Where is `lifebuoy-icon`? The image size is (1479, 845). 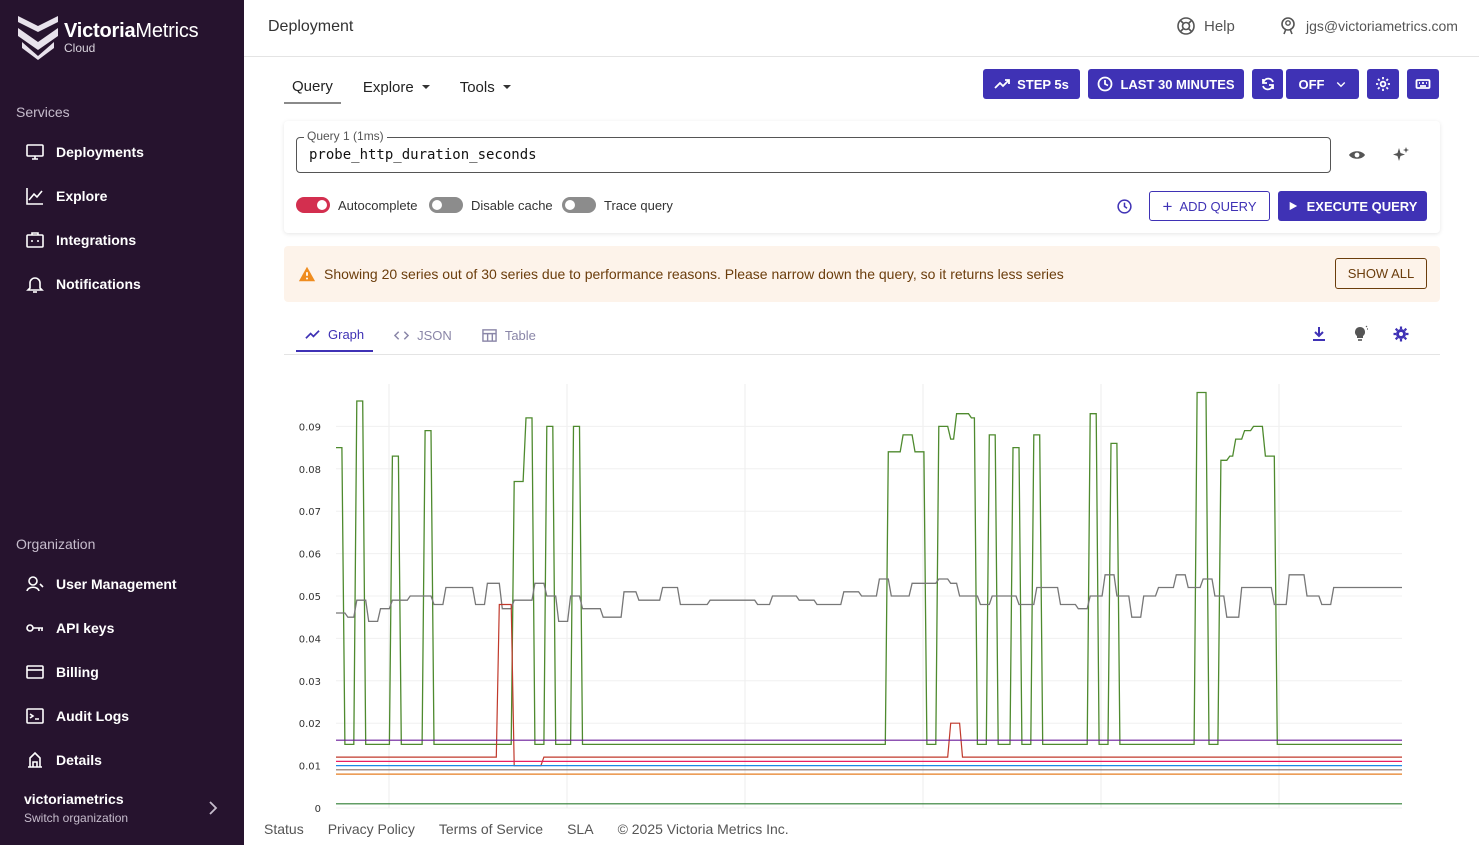
lifebuoy-icon is located at coordinates (1186, 26).